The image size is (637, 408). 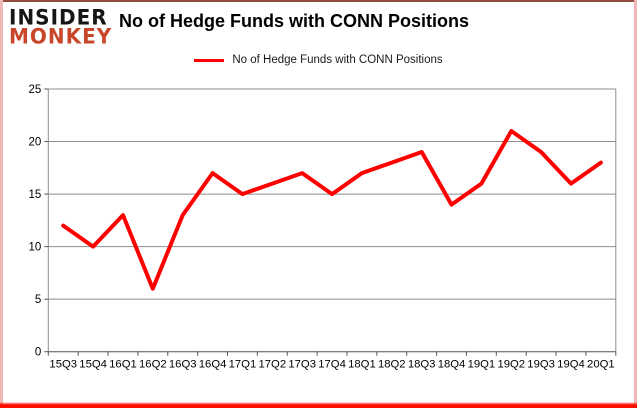 I want to click on page-title: No of Hedge Funds with CONN Positions, so click(x=294, y=21).